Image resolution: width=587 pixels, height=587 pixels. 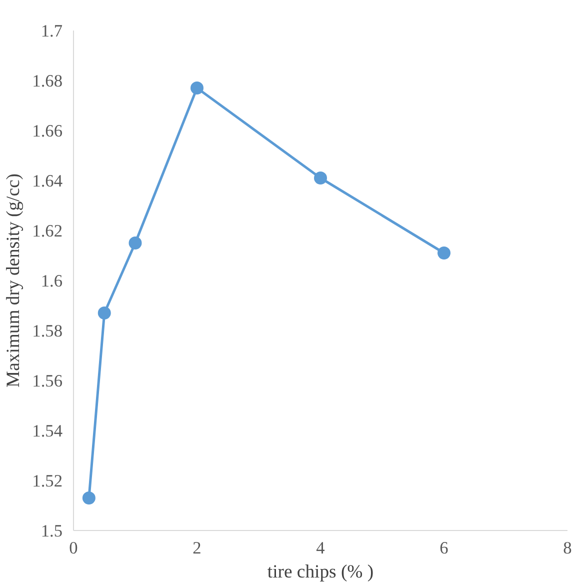 I want to click on y-tick-label: 1.52, so click(x=47, y=481).